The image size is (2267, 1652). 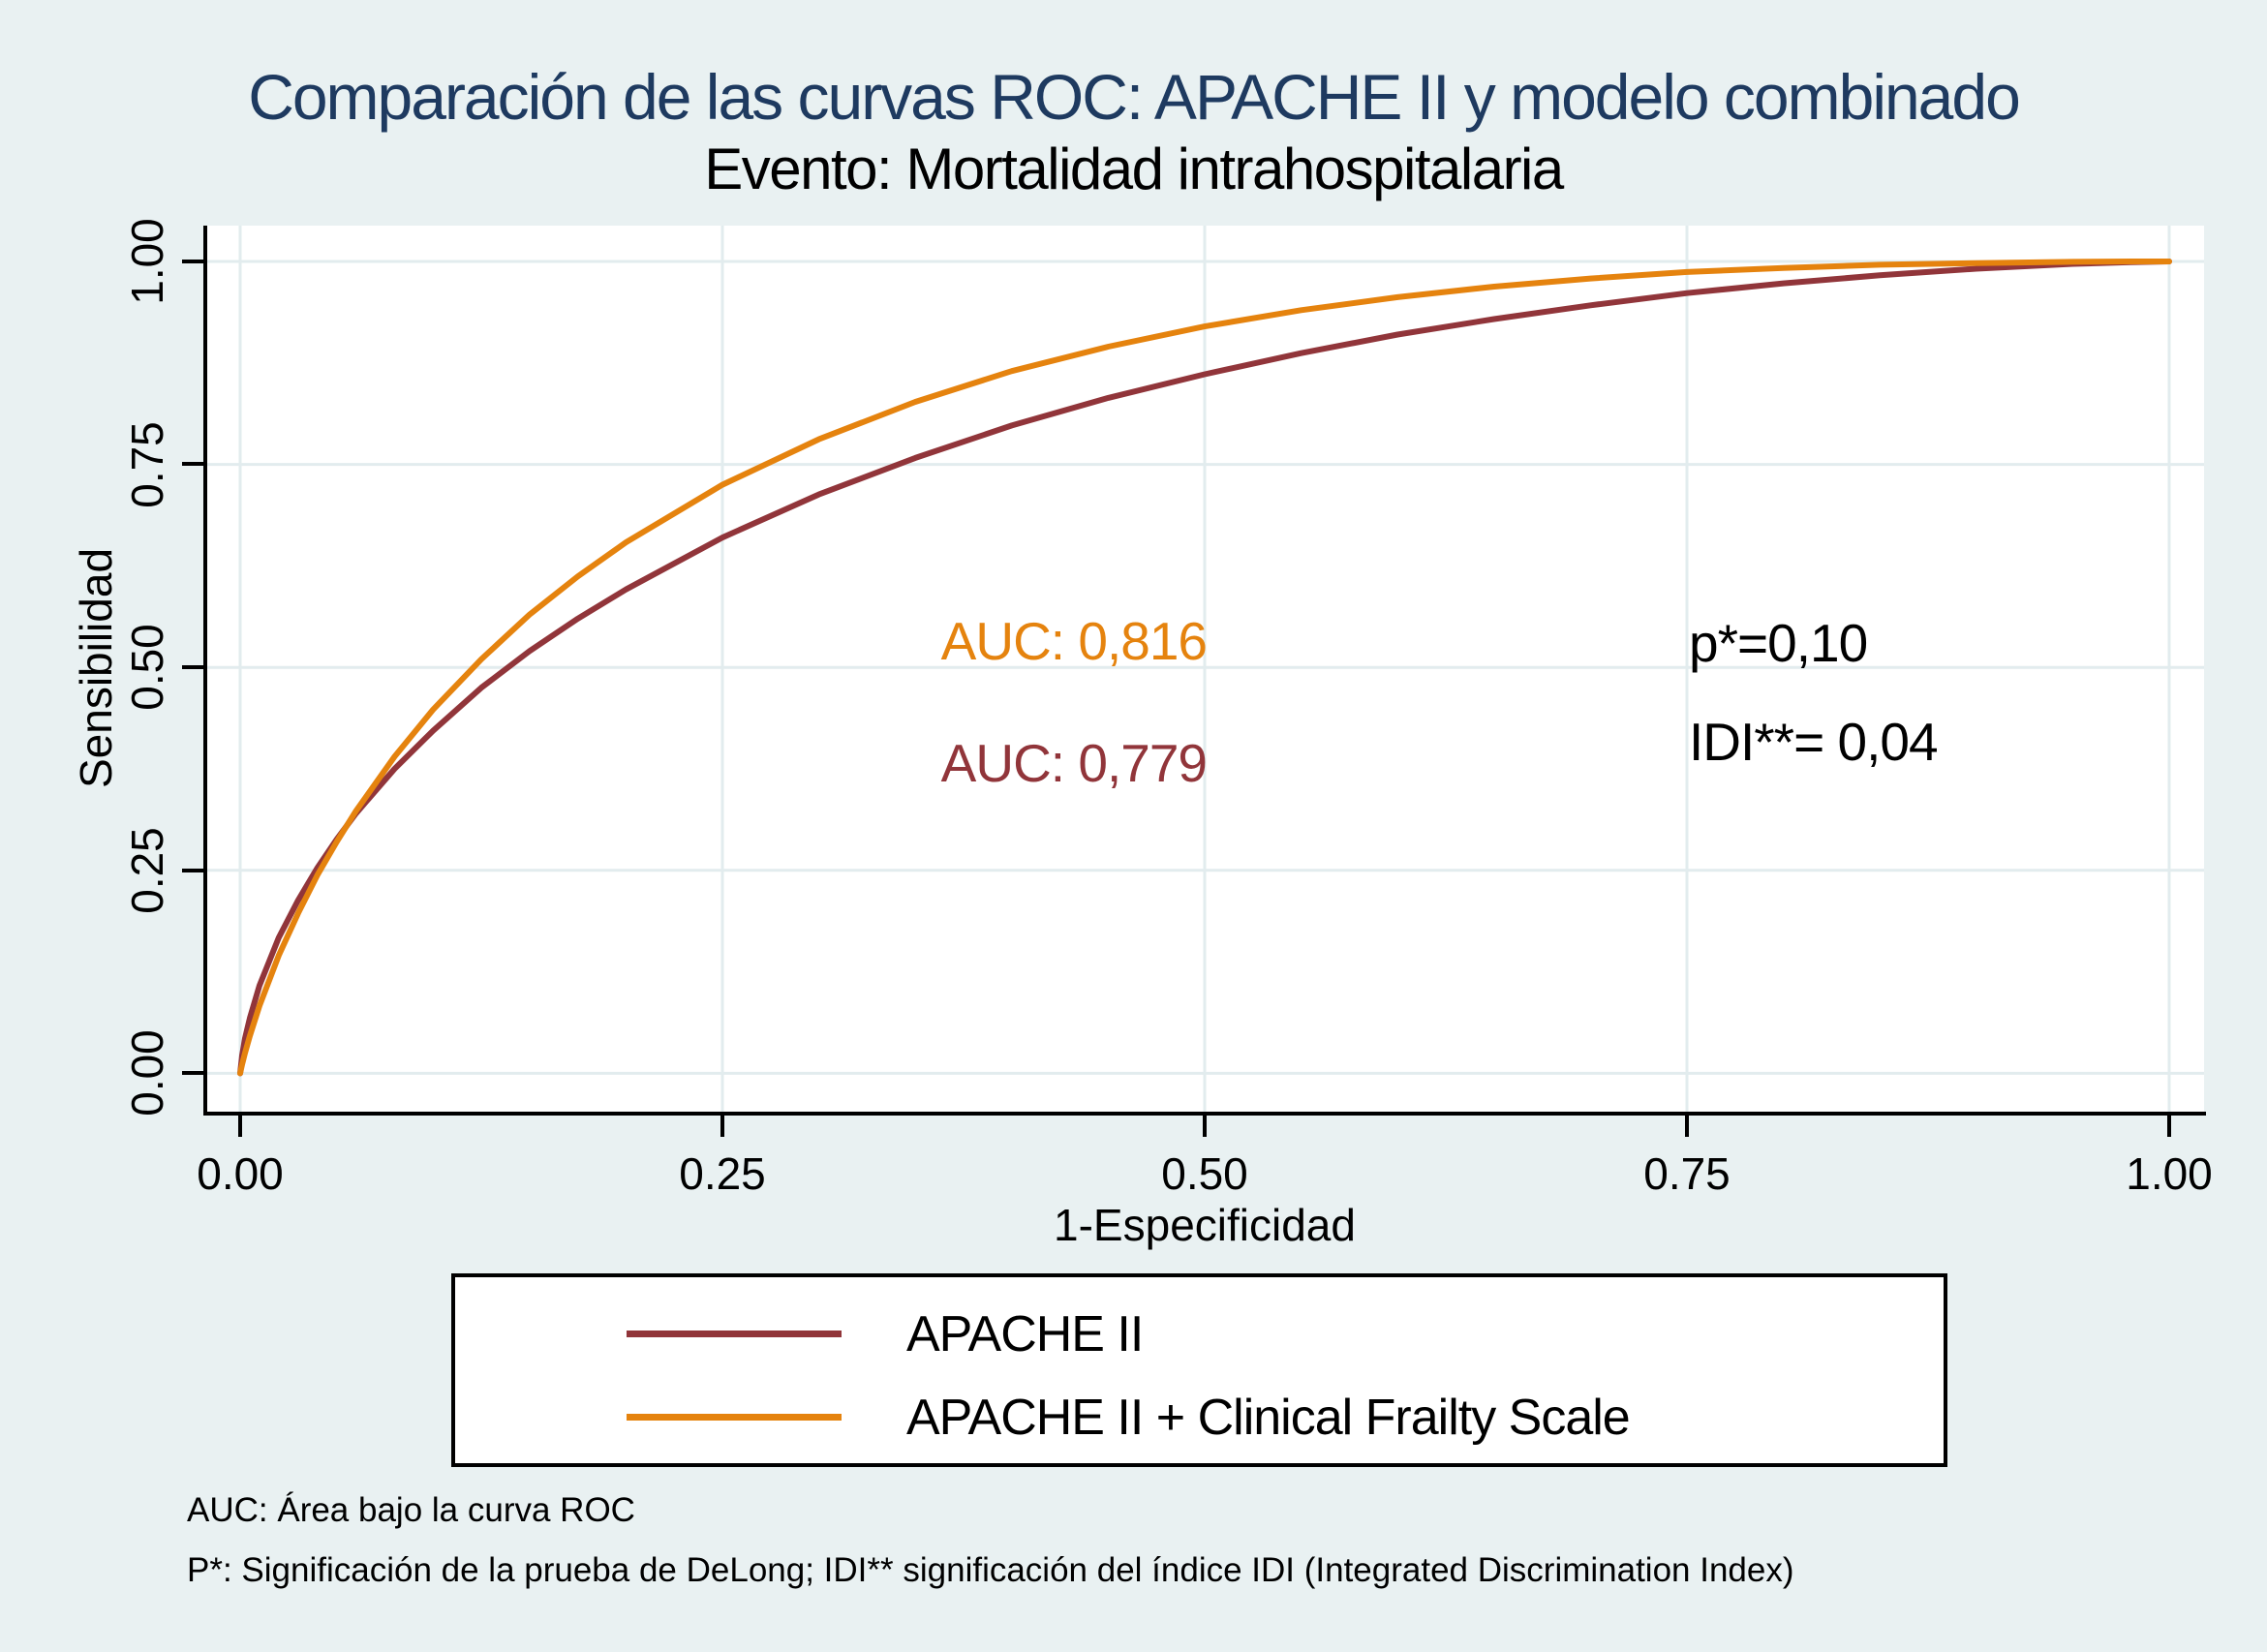 What do you see at coordinates (192, 261) in the screenshot?
I see `y-tick-1.00` at bounding box center [192, 261].